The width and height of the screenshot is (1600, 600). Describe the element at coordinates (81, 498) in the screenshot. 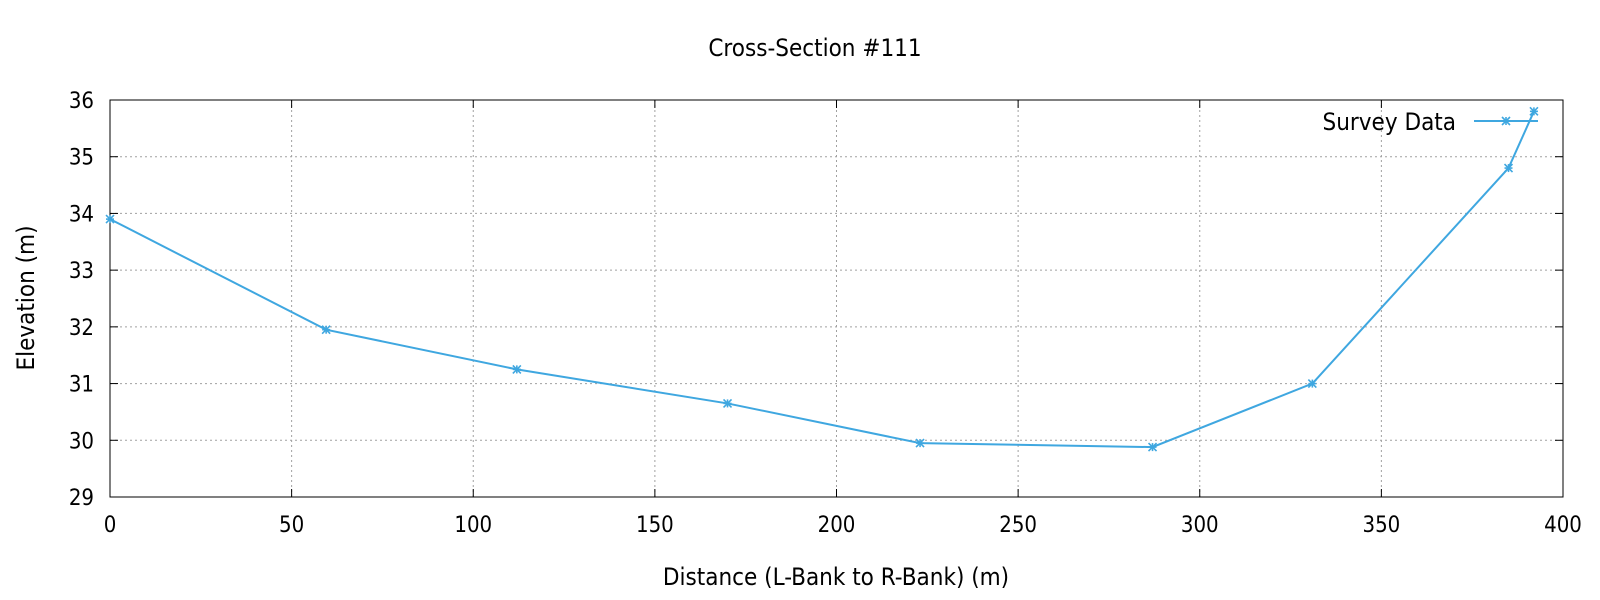

I see `y-tick-label: 29` at that location.